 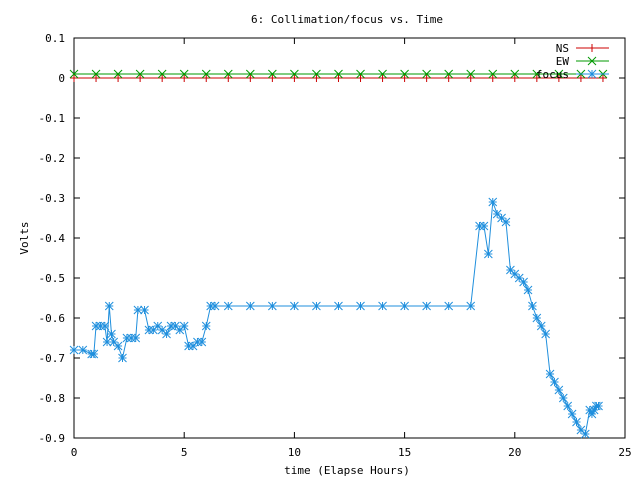 What do you see at coordinates (624, 452) in the screenshot?
I see `x-tick-label: 25` at bounding box center [624, 452].